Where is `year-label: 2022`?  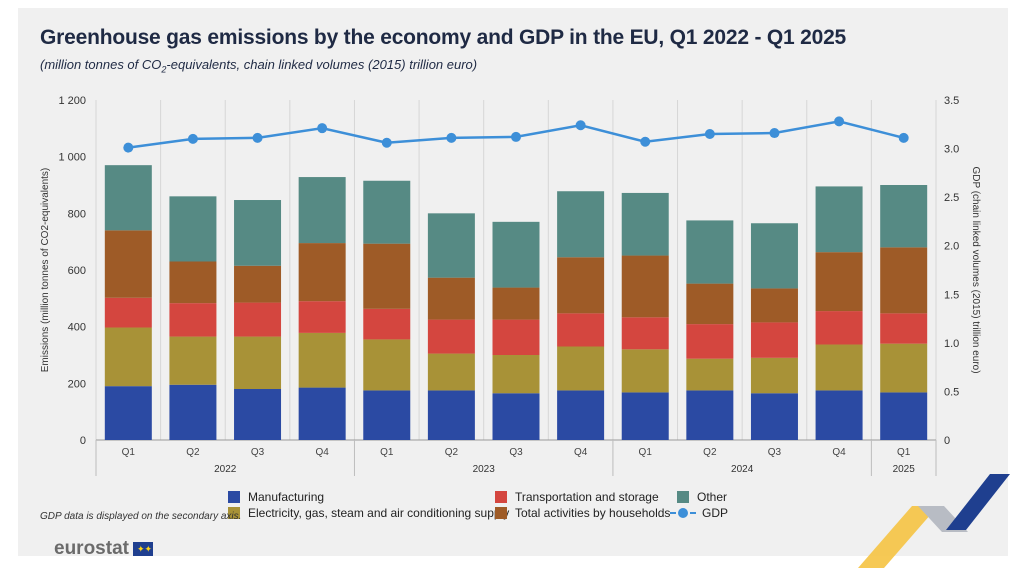 year-label: 2022 is located at coordinates (225, 469).